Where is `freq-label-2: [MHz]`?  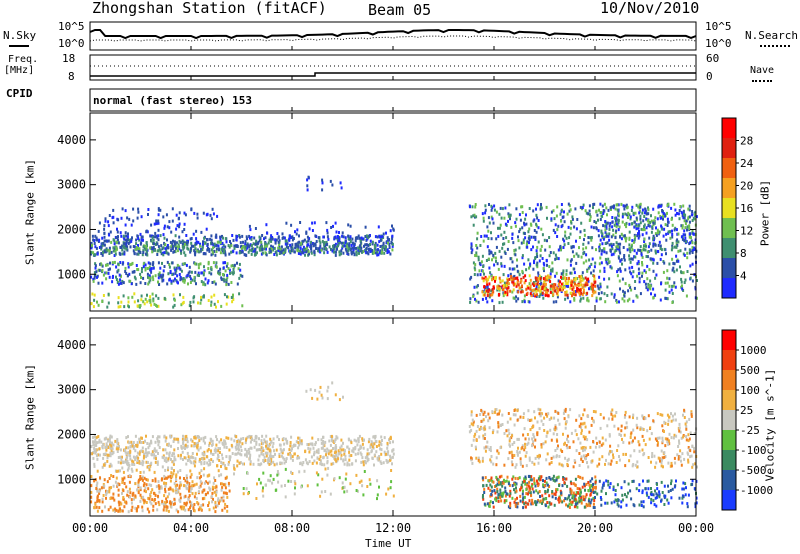
freq-label-2: [MHz] is located at coordinates (19, 70).